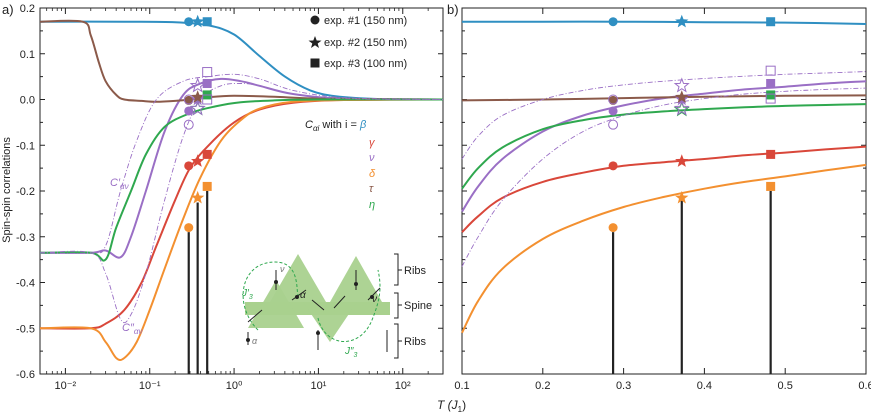 Image resolution: width=871 pixels, height=415 pixels. What do you see at coordinates (461, 386) in the screenshot?
I see `x-tick-label: 0.1` at bounding box center [461, 386].